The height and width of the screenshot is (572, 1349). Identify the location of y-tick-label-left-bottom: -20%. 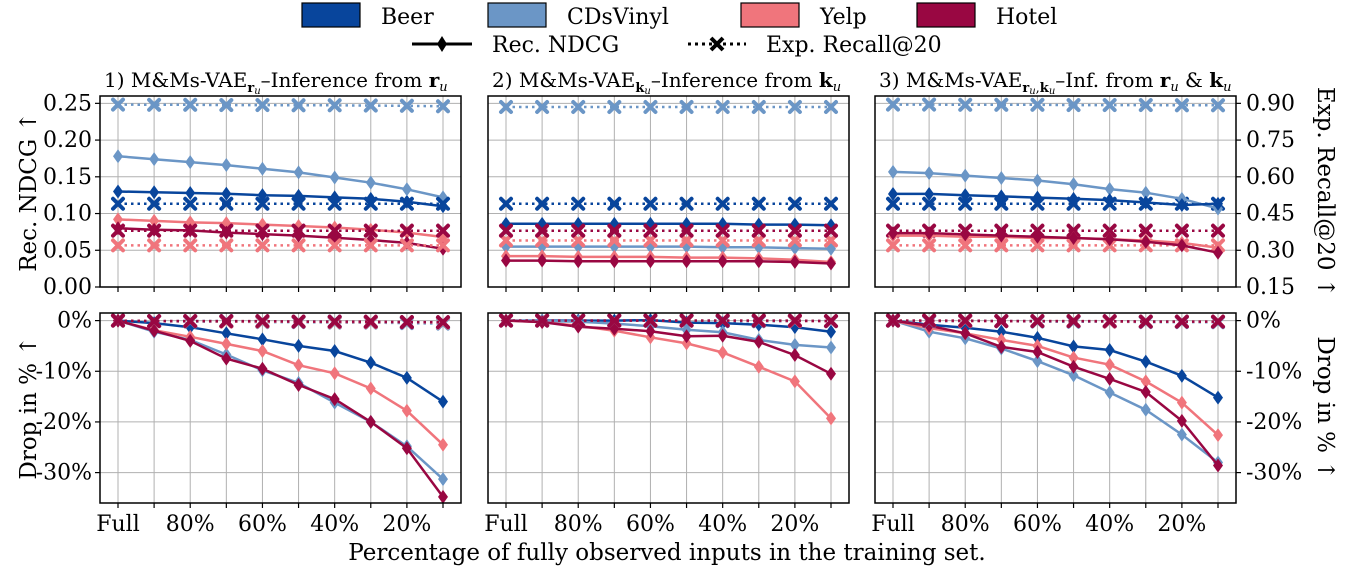
(64, 422).